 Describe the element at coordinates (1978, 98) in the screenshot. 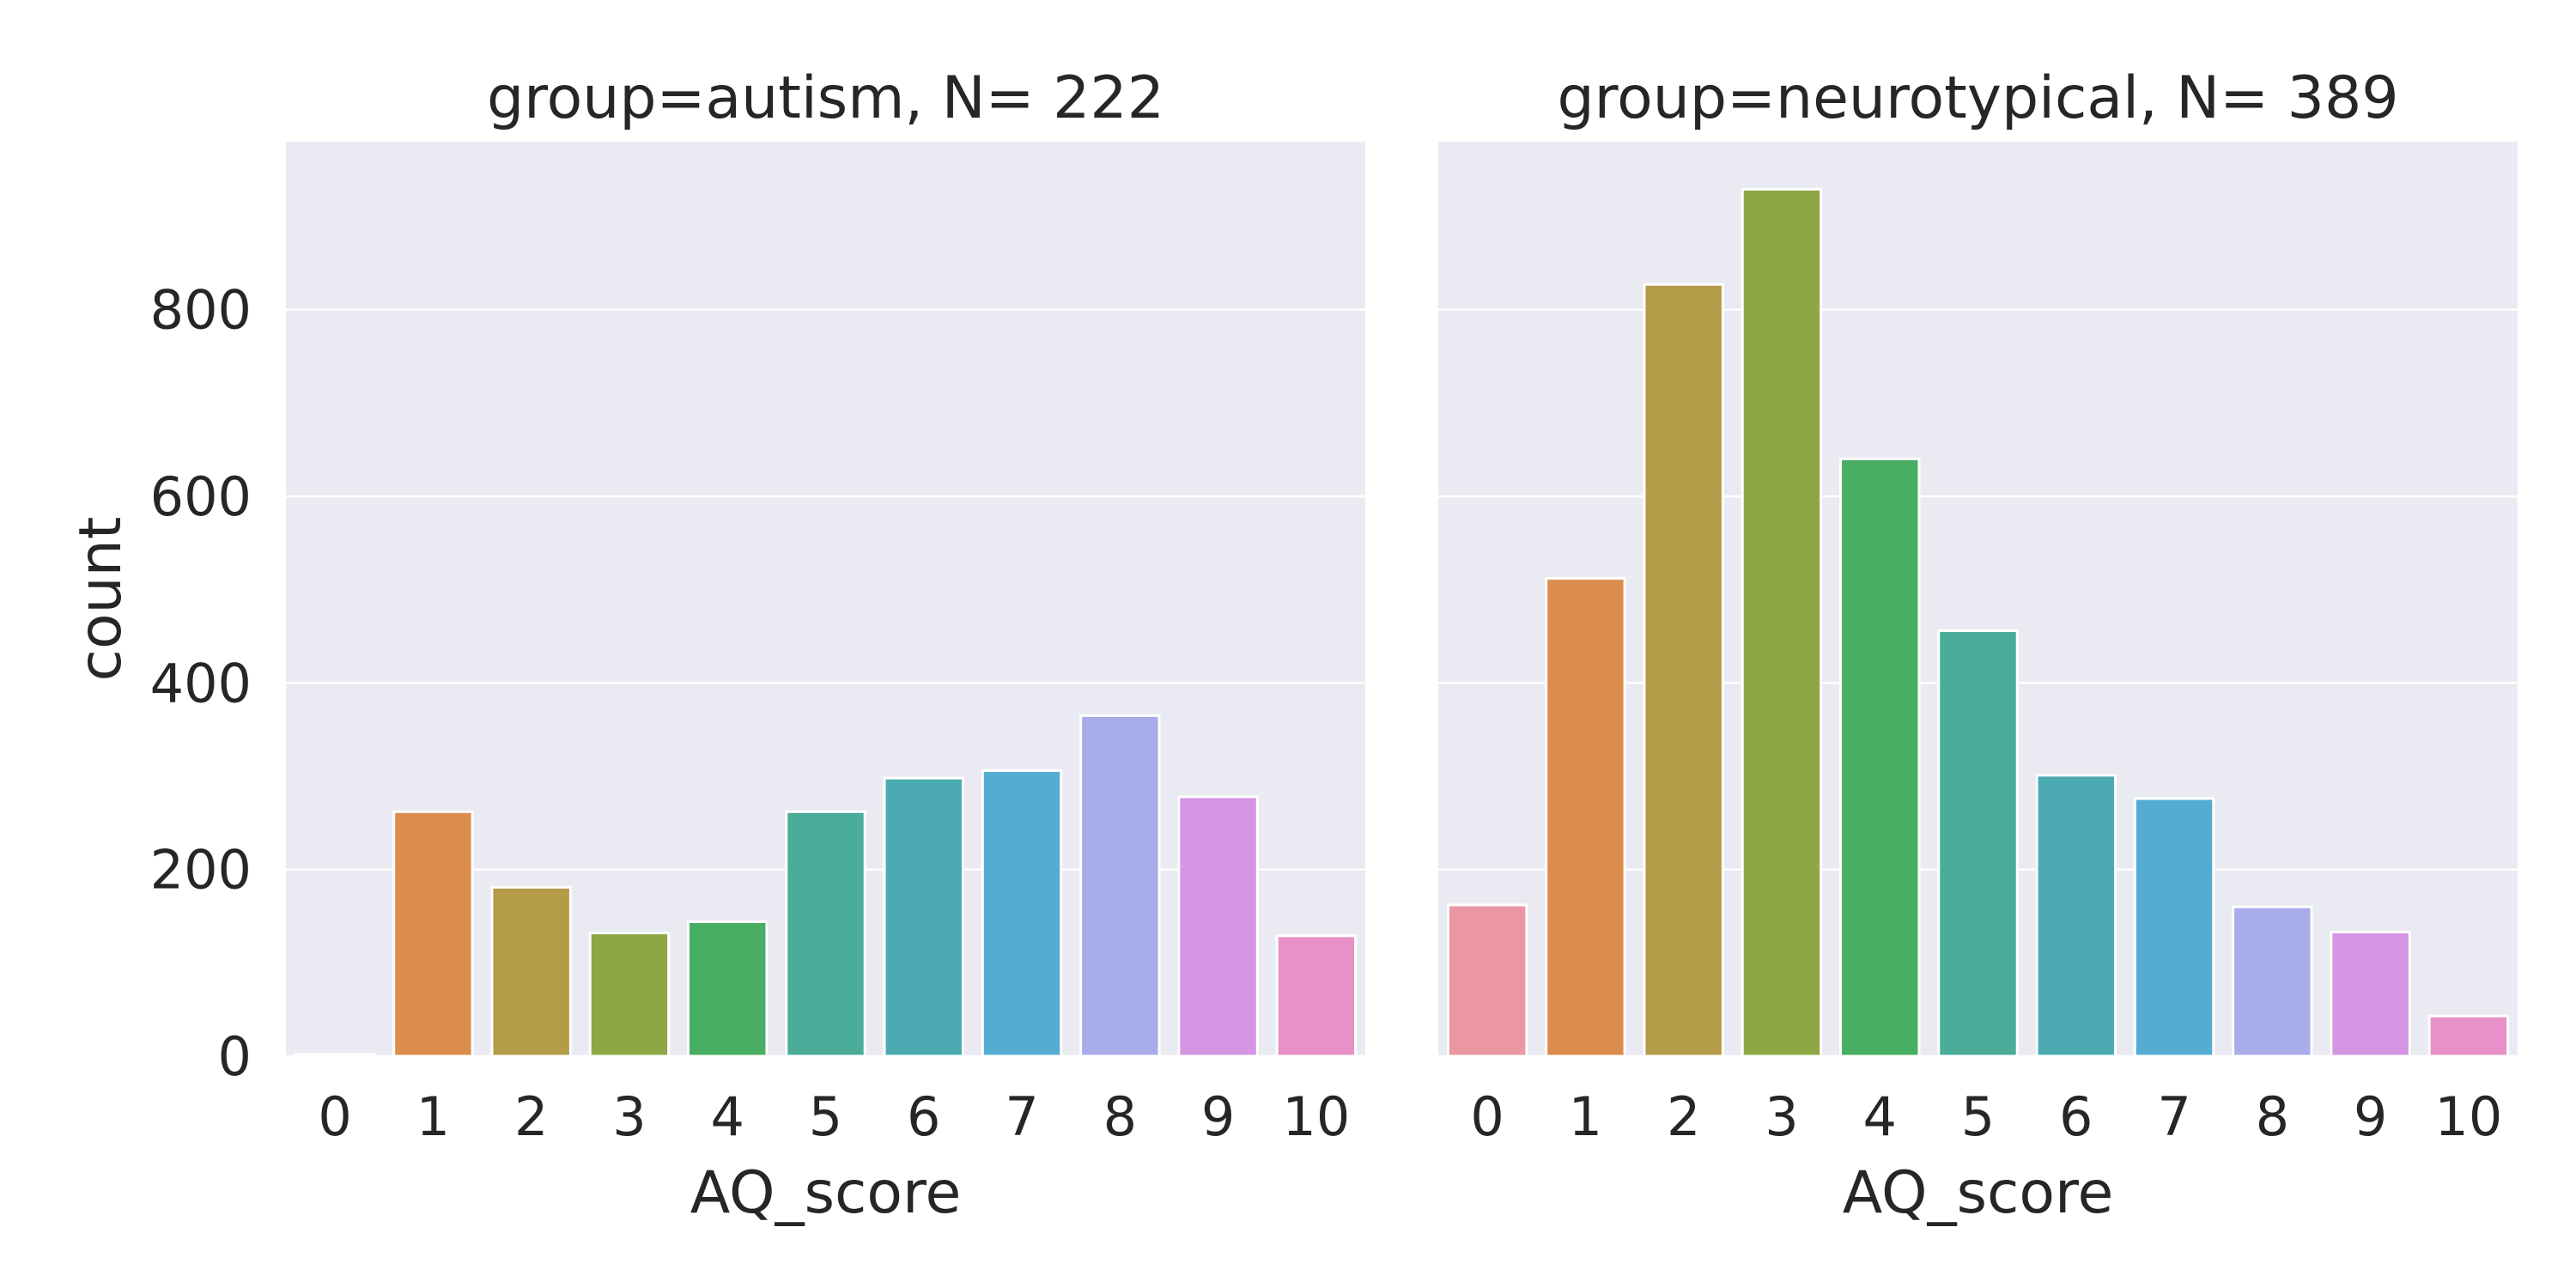

I see `panel-title: group=neurotypical, N= 389` at that location.